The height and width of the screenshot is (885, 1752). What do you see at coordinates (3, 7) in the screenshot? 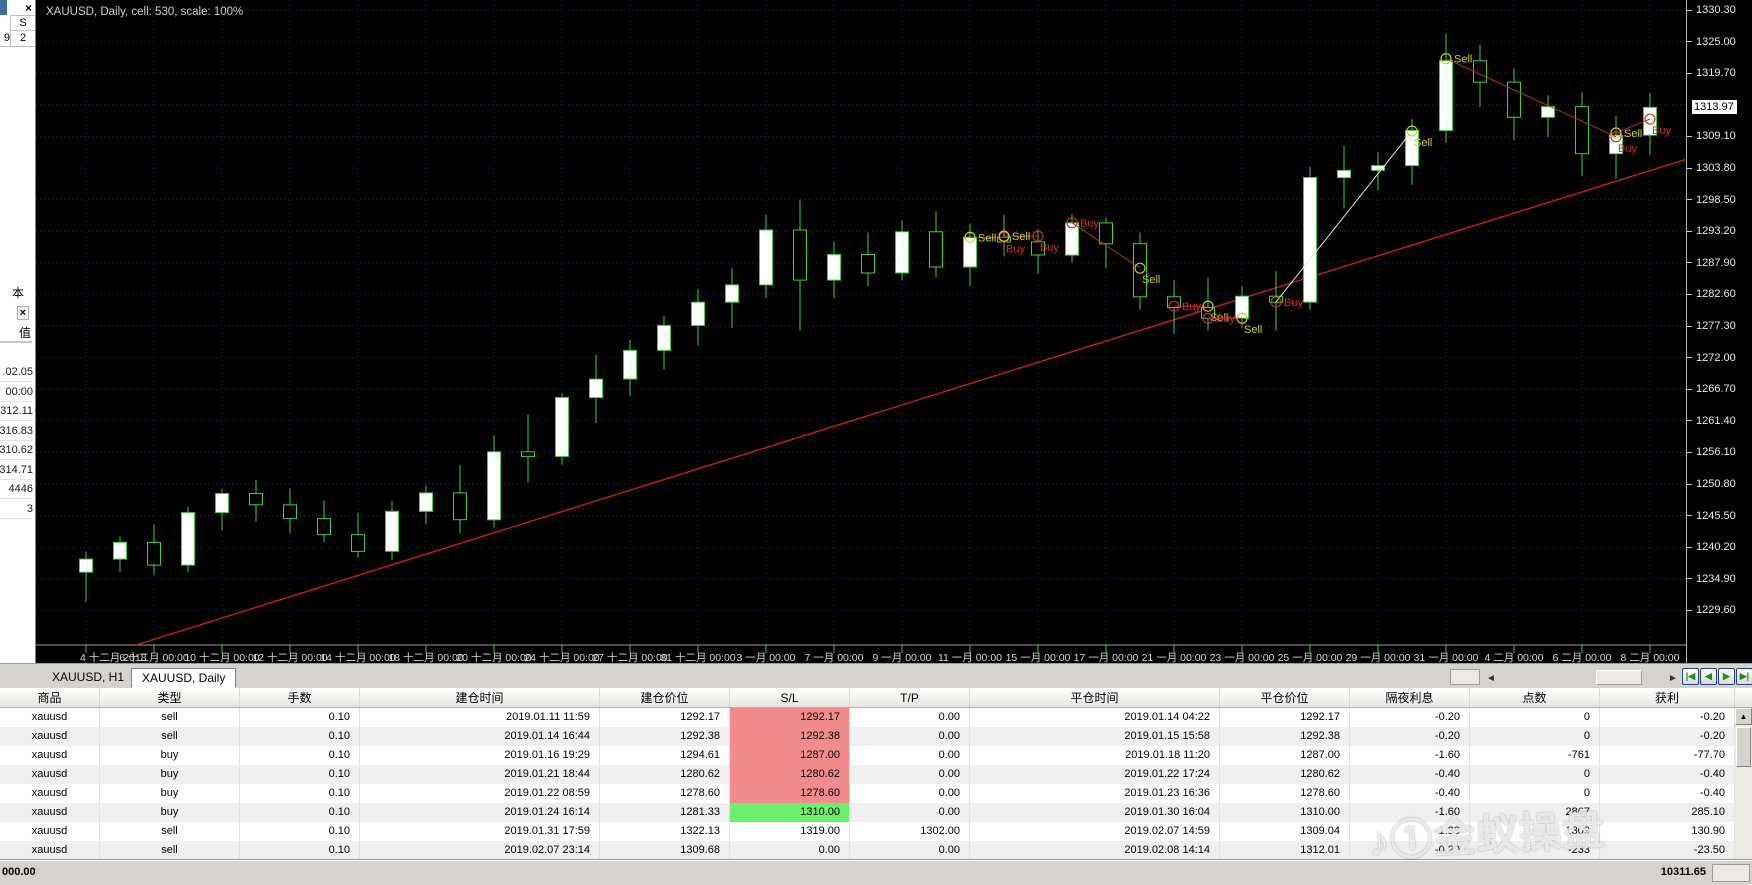
I see `window-title-fragment` at bounding box center [3, 7].